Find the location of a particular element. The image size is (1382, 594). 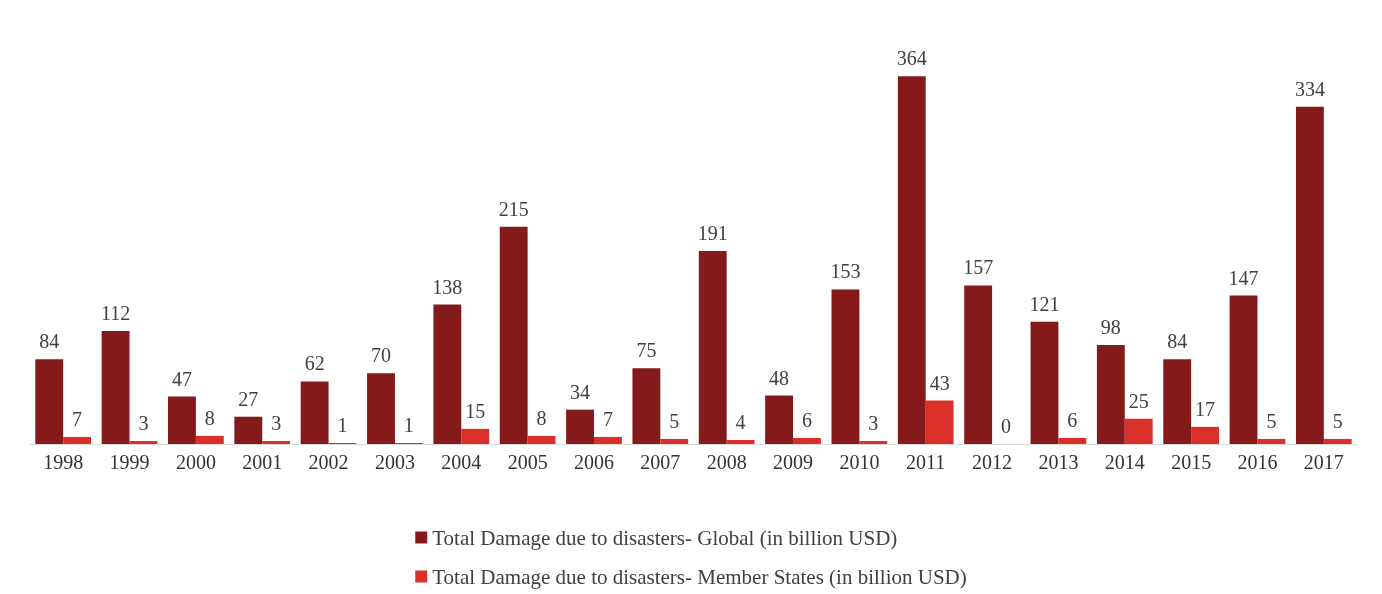

legend-label: Total Damage due to disasters- Global (in billion USD) is located at coordinates (665, 537).